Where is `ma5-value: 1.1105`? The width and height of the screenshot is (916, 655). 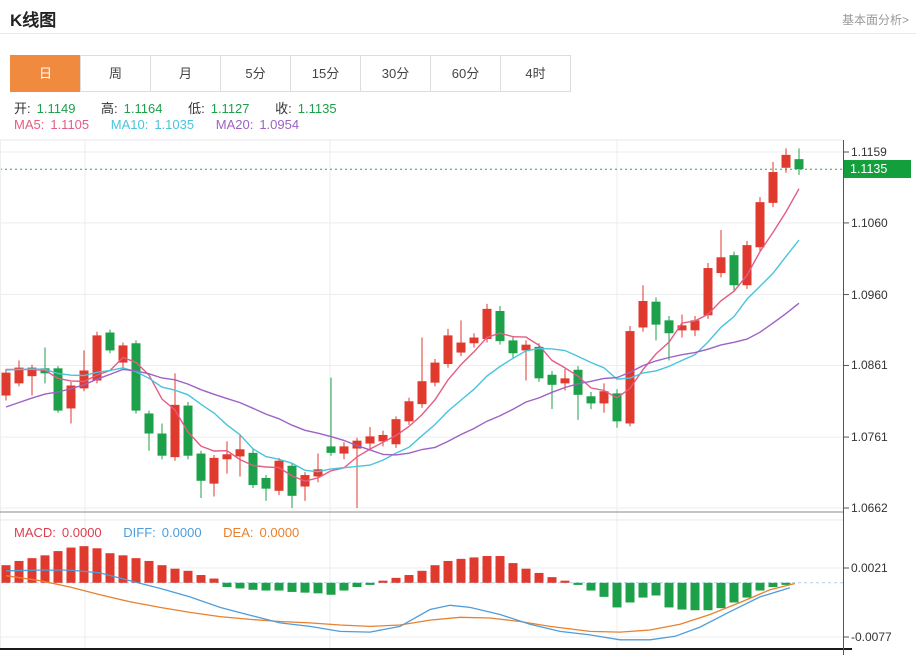
ma5-value: 1.1105 is located at coordinates (70, 124).